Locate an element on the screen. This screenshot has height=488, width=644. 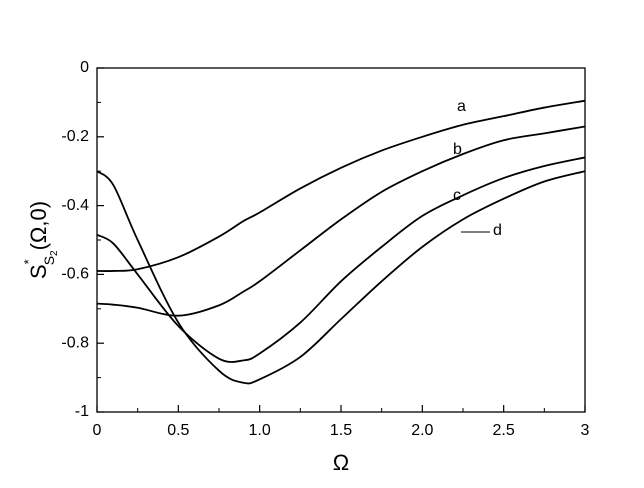
x-tick-label: 3 is located at coordinates (585, 430).